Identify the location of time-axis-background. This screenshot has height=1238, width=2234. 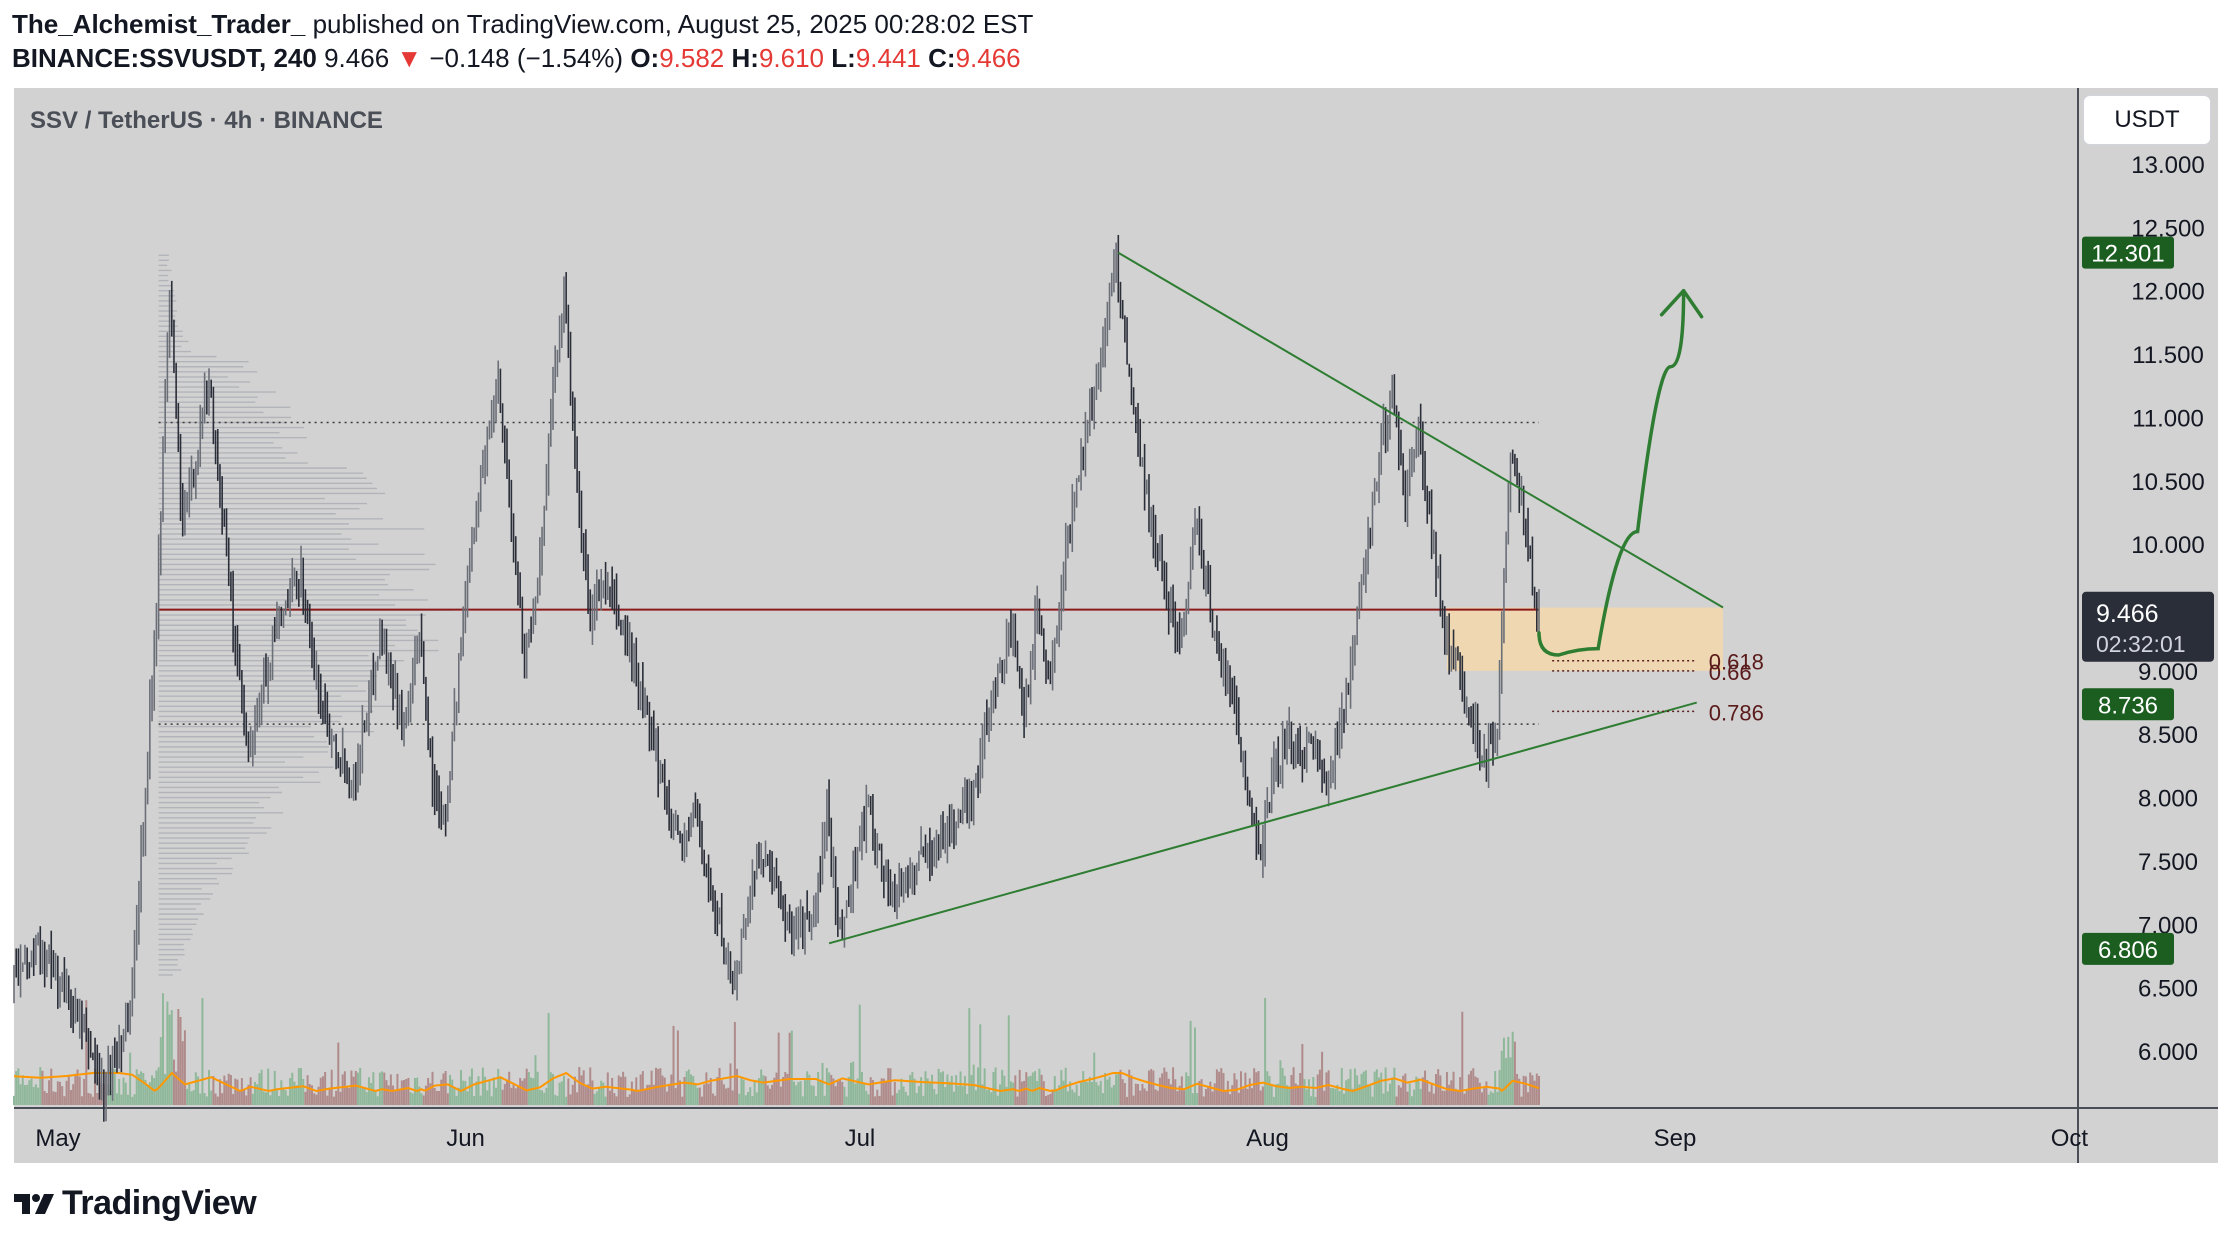
(1046, 1135).